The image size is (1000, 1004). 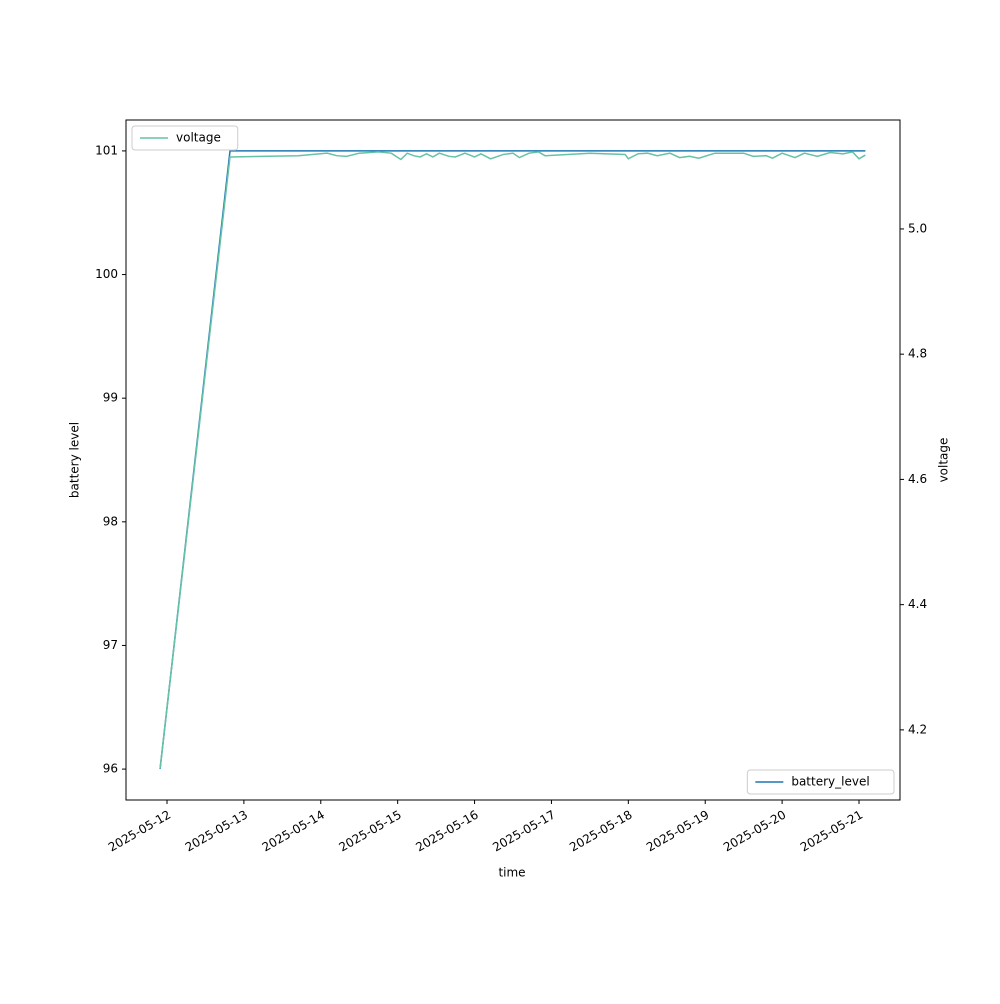 I want to click on x-tick-label: 2025-05-15, so click(x=370, y=831).